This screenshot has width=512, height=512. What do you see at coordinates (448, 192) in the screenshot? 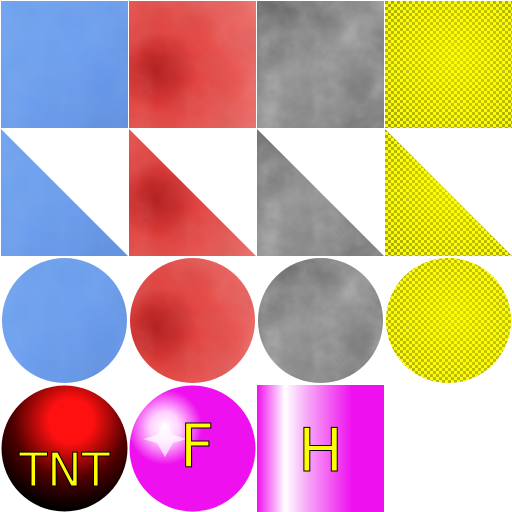
I see `yellow-triangle-tile` at bounding box center [448, 192].